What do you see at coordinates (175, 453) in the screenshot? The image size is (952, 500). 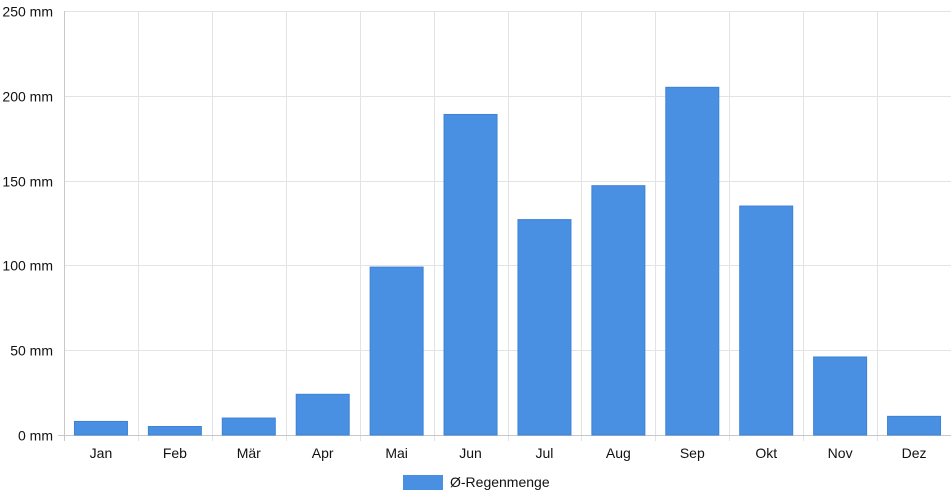 I see `x-tick-label: Feb` at bounding box center [175, 453].